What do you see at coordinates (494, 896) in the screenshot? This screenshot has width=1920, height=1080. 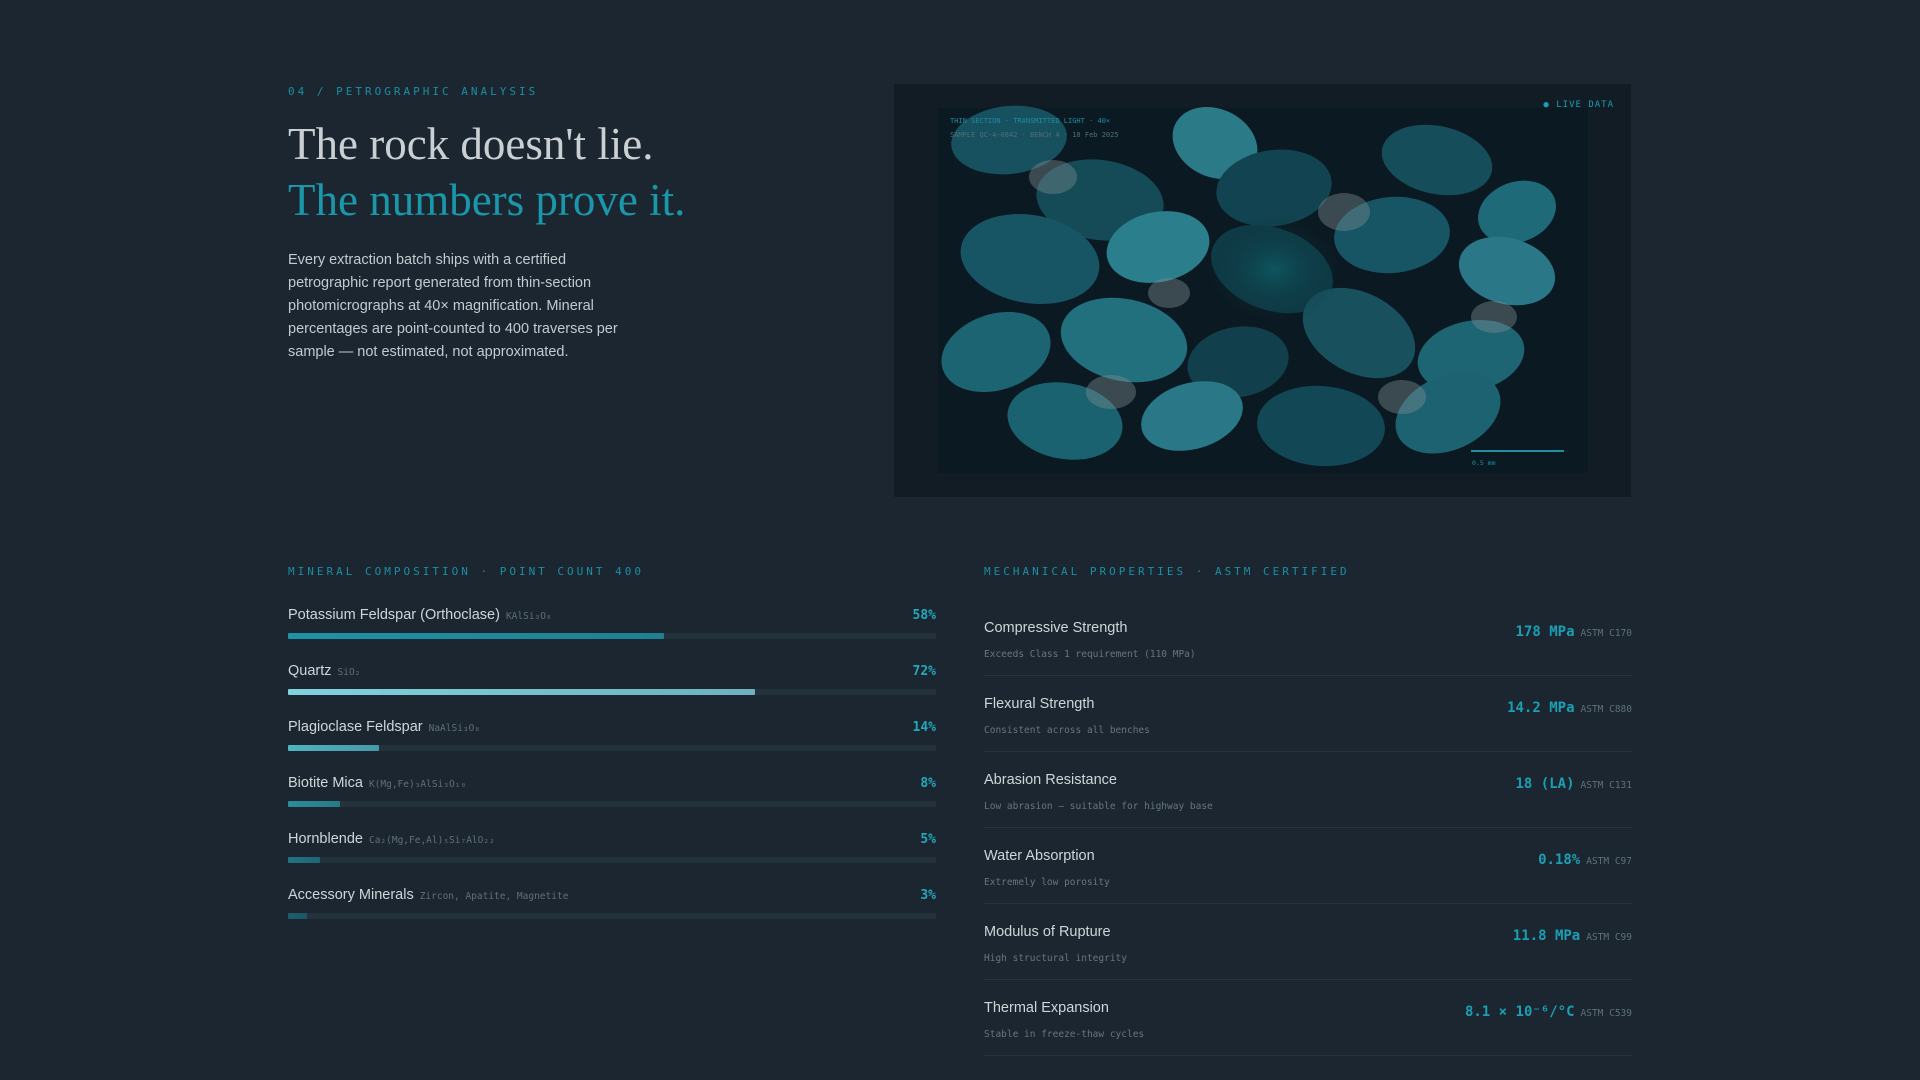 I see `mineral-formula: Zircon, Apatite, Magnetite` at bounding box center [494, 896].